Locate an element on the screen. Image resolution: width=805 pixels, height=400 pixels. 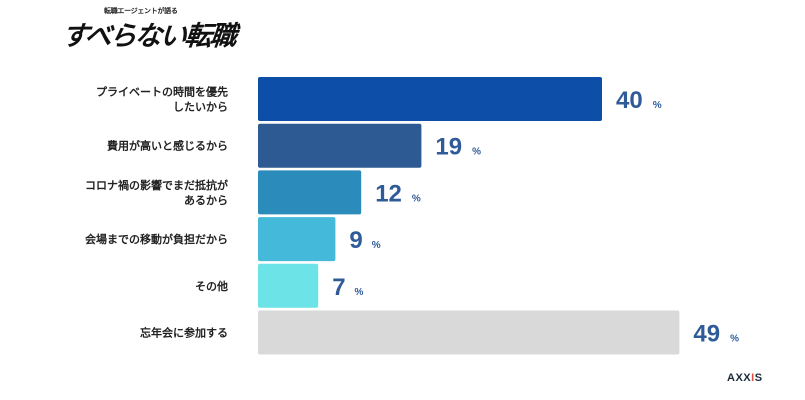
value-number: 40 is located at coordinates (629, 100).